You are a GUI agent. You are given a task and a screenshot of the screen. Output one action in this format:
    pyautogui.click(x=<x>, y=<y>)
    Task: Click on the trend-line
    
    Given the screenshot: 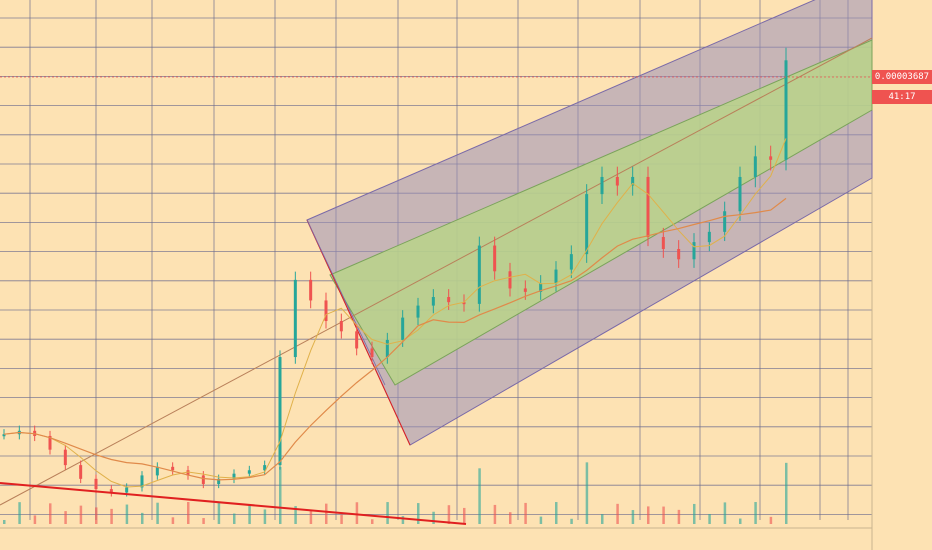 What is the action you would take?
    pyautogui.click(x=233, y=503)
    